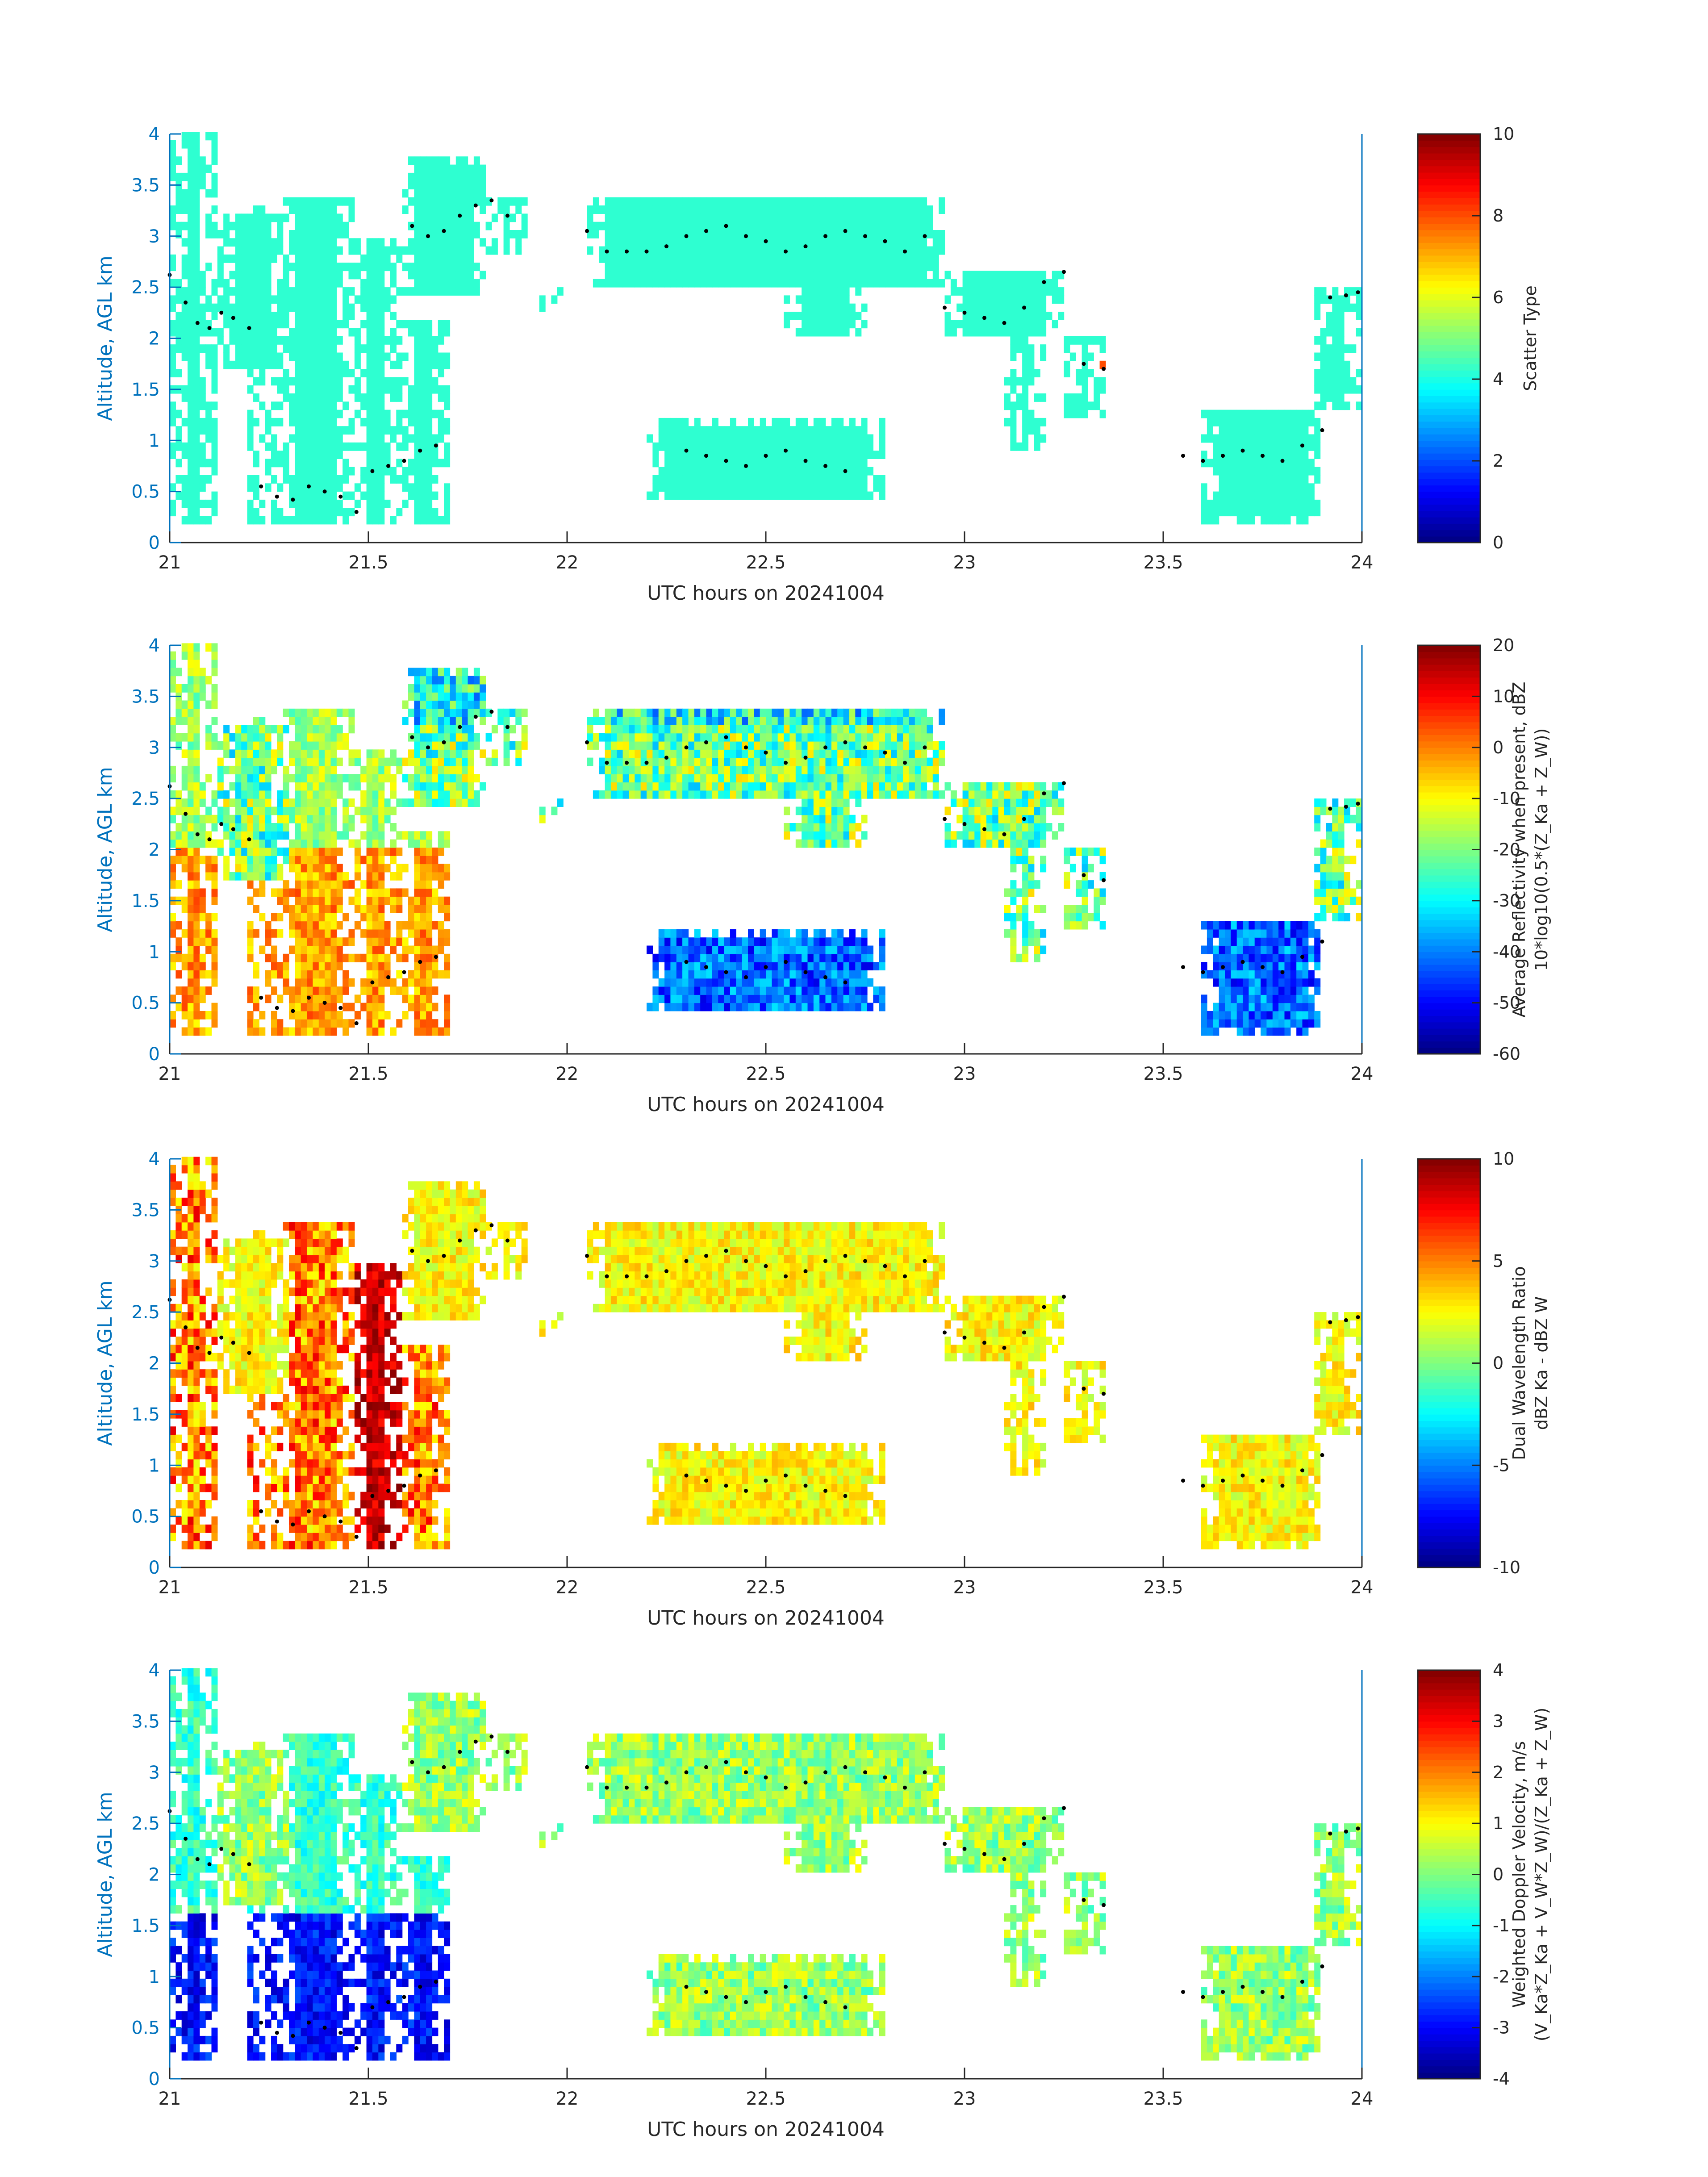 This screenshot has width=1708, height=2177. Describe the element at coordinates (1223, 456) in the screenshot. I see `ml-dot` at that location.